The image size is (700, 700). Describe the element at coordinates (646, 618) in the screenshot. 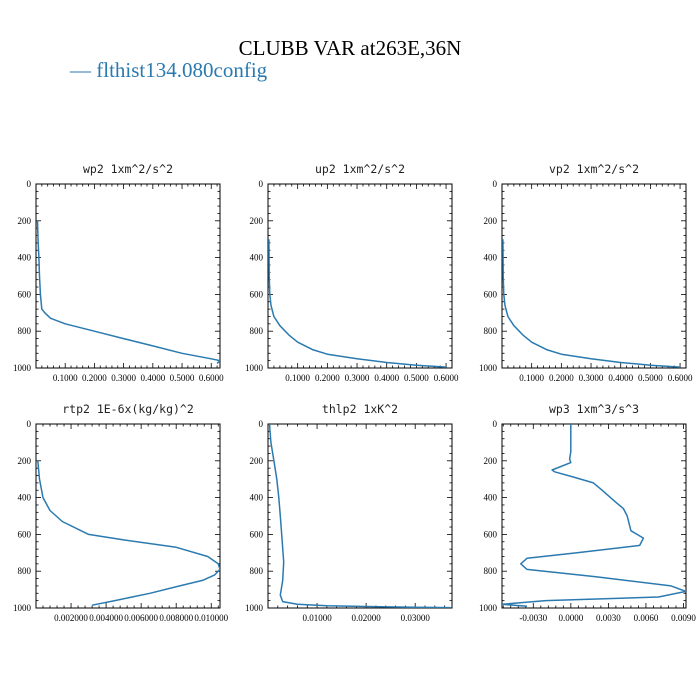

I see `x-tick-label: 0.0060` at that location.